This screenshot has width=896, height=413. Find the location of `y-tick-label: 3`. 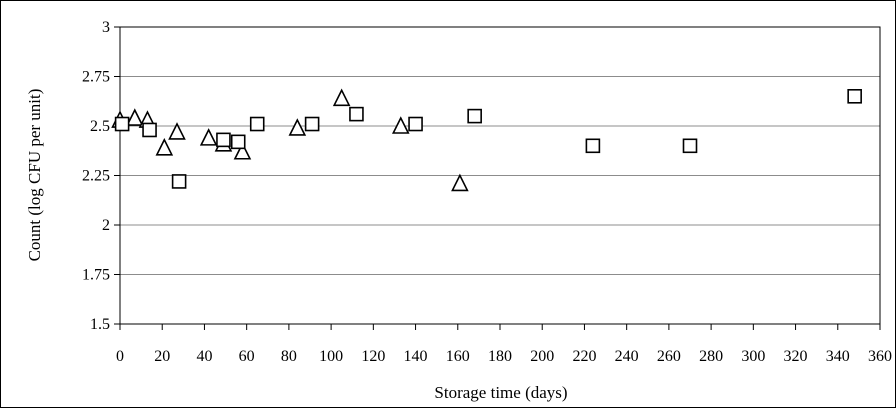

y-tick-label: 3 is located at coordinates (106, 27).